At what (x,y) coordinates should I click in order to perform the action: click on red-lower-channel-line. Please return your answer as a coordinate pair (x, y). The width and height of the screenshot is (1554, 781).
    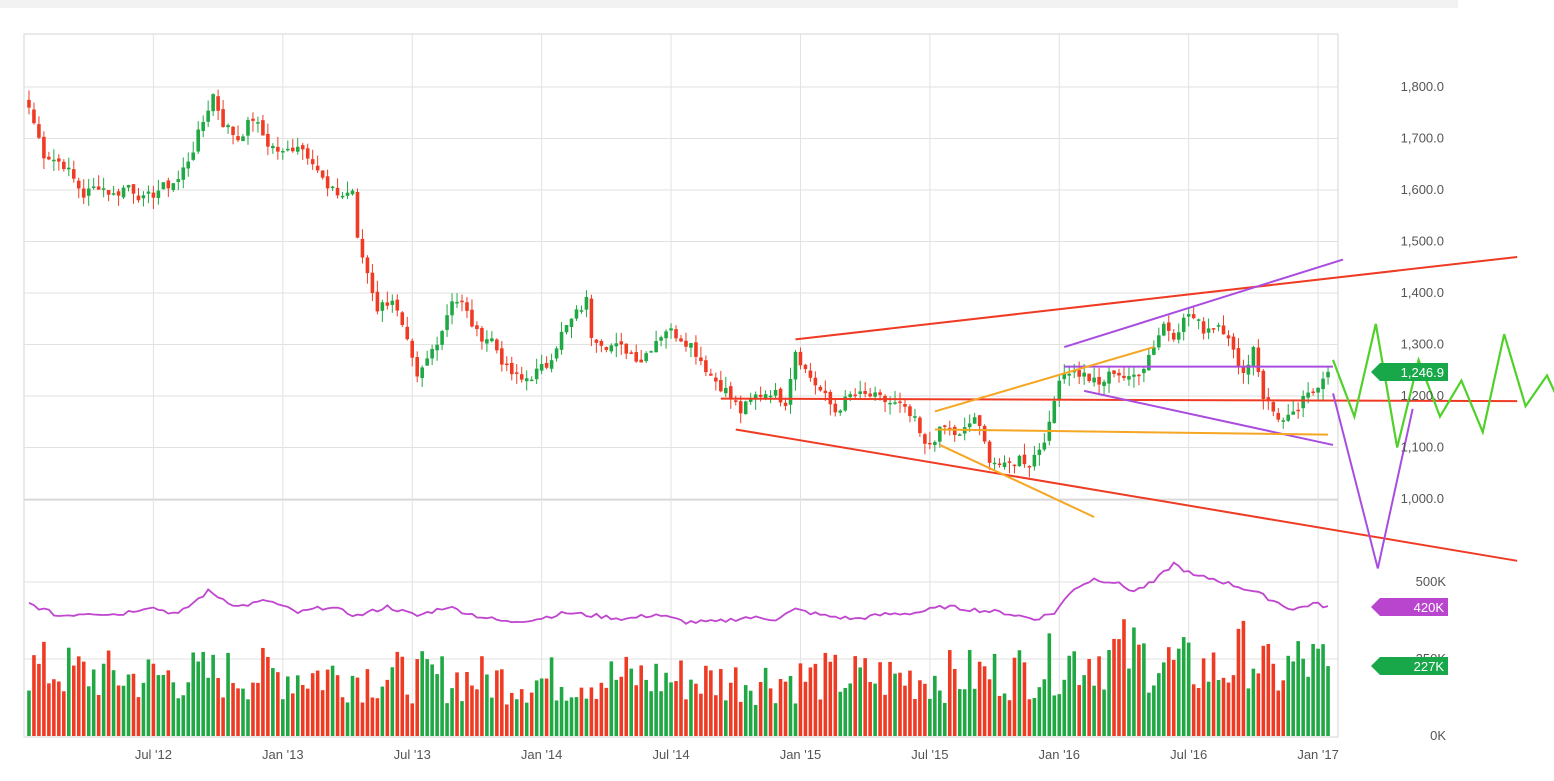
    Looking at the image, I should click on (1126, 495).